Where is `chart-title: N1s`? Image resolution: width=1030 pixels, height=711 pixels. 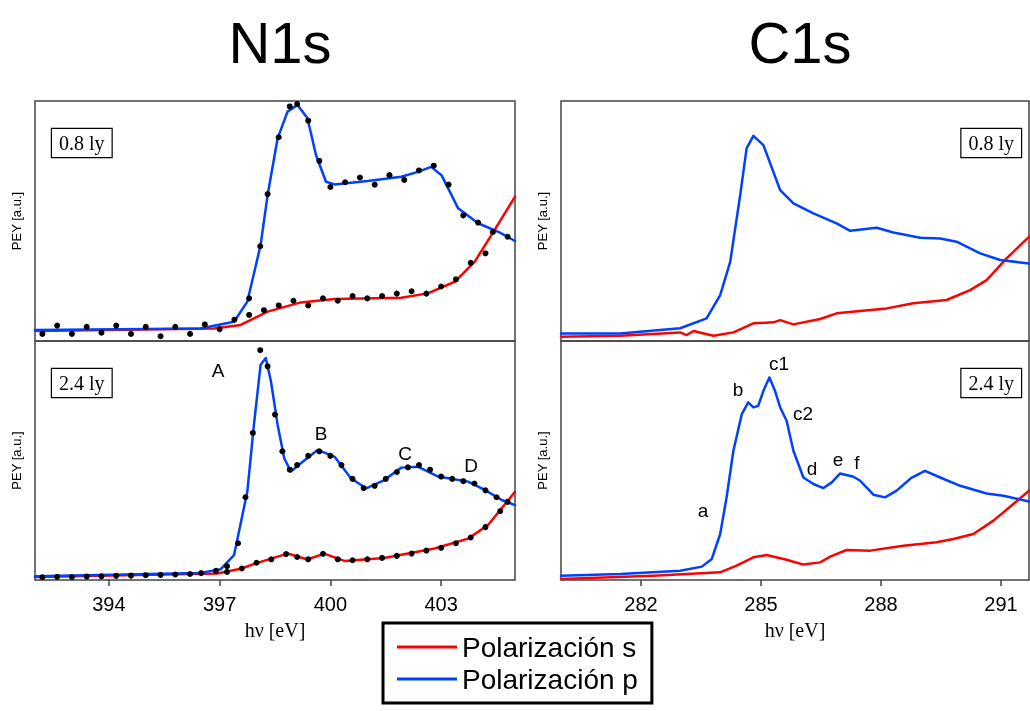 chart-title: N1s is located at coordinates (280, 42).